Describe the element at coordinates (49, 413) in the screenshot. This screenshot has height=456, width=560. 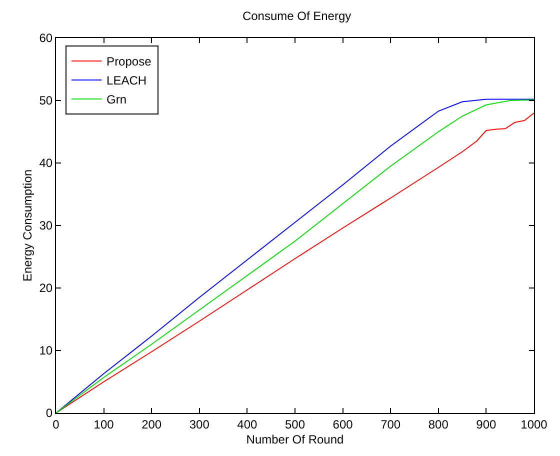
I see `y-tick-label: 0` at that location.